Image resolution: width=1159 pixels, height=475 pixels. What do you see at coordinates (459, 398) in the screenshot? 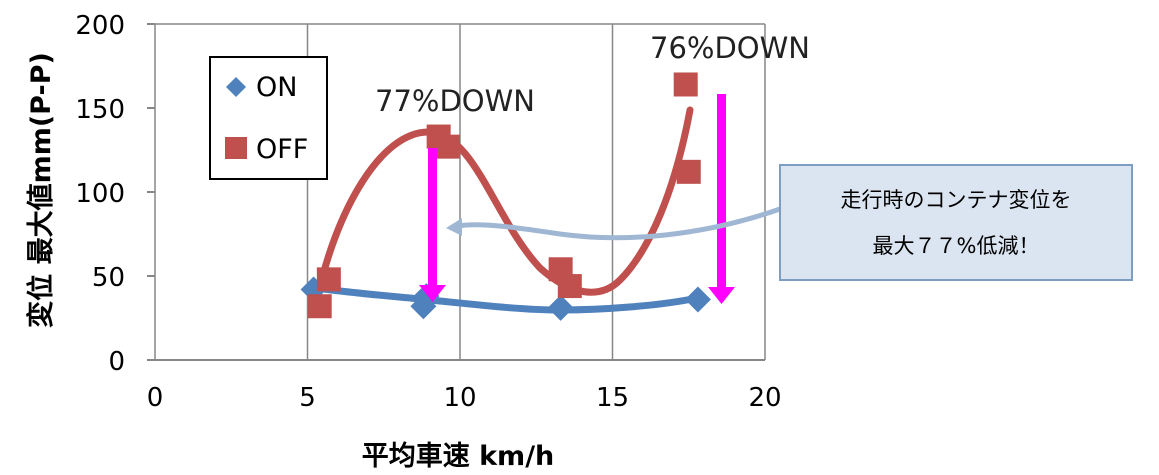
I see `x-tick-label: 10` at bounding box center [459, 398].